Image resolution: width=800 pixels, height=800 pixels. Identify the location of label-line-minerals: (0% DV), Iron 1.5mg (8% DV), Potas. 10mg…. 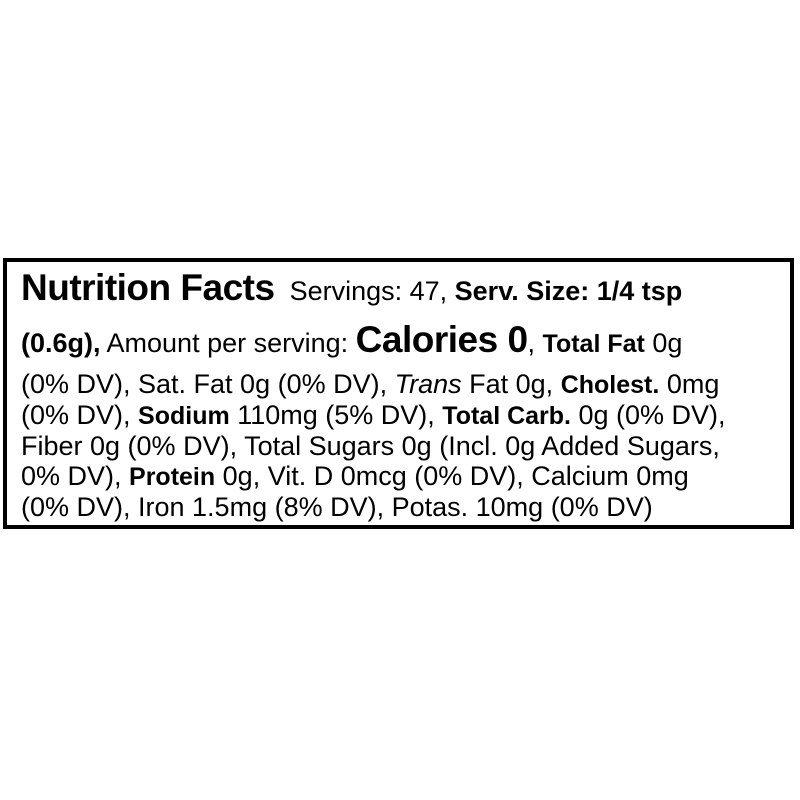
(402, 507).